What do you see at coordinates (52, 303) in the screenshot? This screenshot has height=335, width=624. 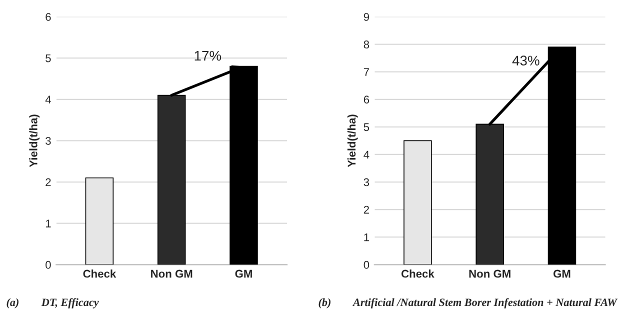 I see `text: (a) DT, Efficacy` at bounding box center [52, 303].